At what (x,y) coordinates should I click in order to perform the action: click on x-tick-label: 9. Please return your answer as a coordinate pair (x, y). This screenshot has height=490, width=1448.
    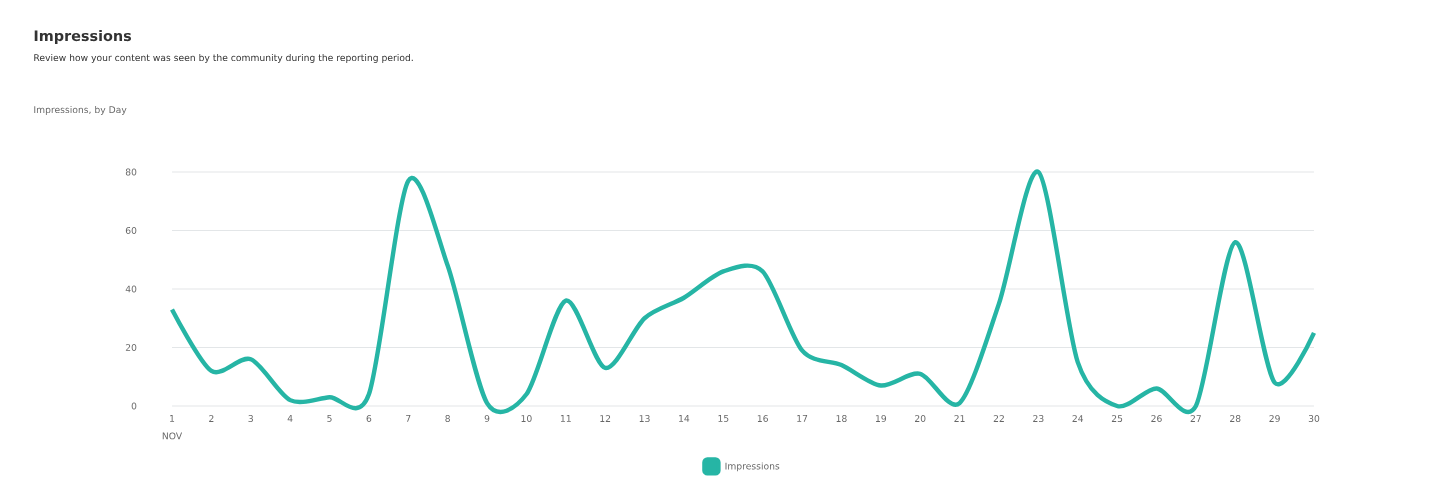
    Looking at the image, I should click on (487, 418).